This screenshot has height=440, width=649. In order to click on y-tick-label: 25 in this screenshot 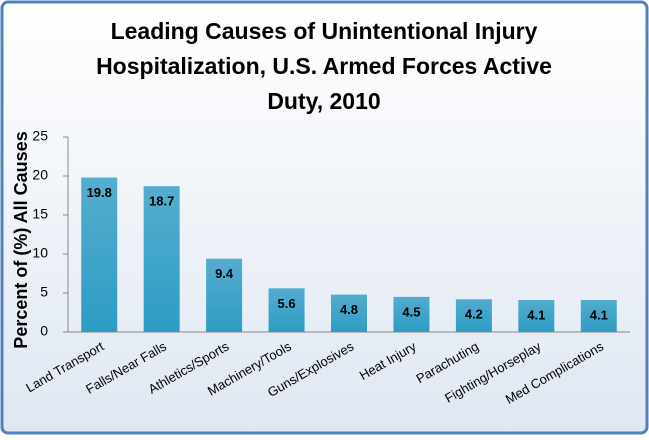, I will do `click(40, 136)`.